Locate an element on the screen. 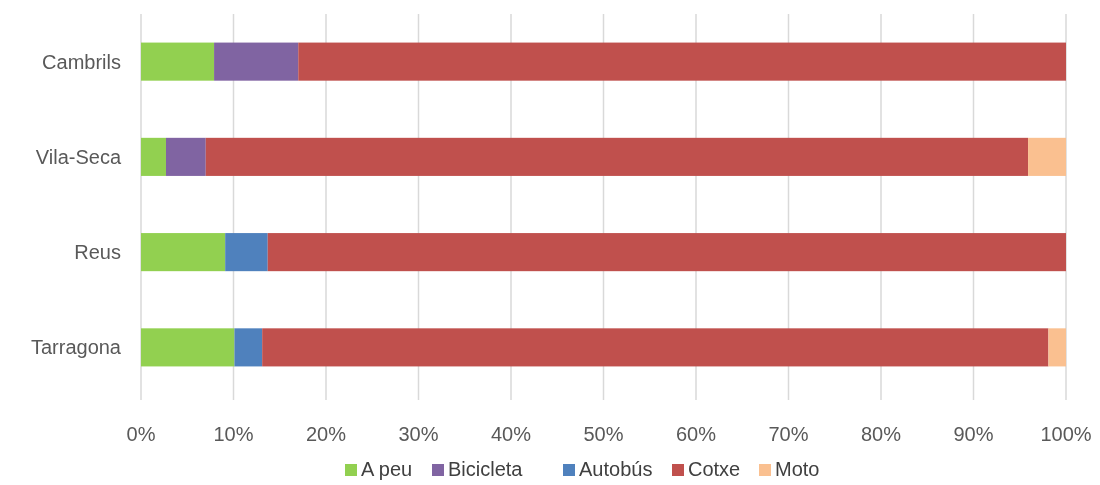  x-tick-label: 10% is located at coordinates (233, 434).